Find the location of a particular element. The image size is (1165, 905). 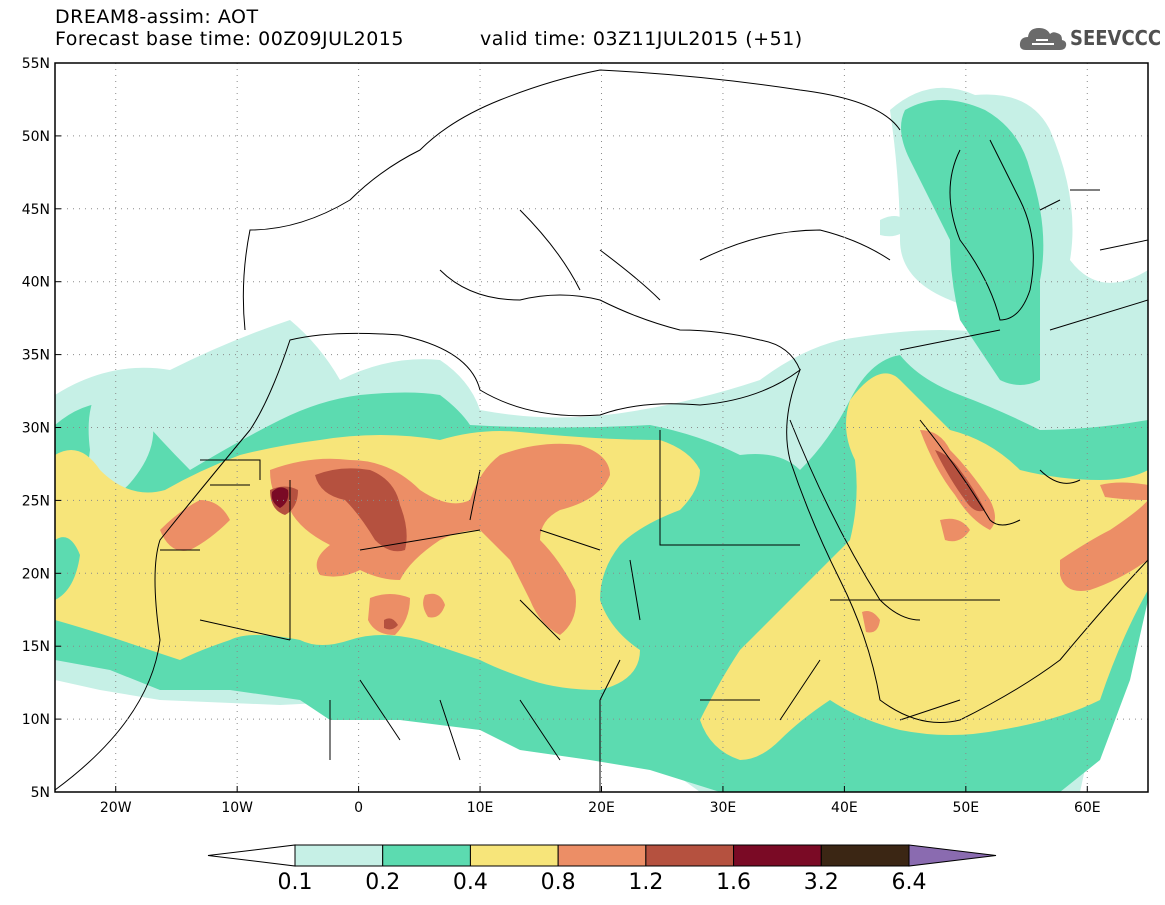

lat-tick-label: 45N is located at coordinates (36, 210).